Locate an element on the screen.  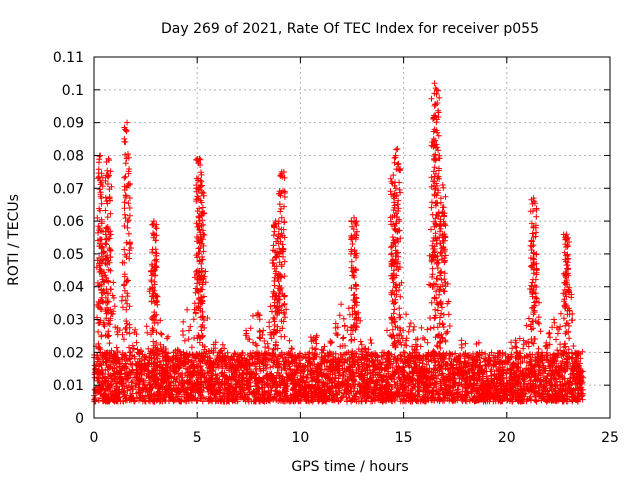
x-tick-labels: 0 5 10 15 20 25 is located at coordinates (354, 438).